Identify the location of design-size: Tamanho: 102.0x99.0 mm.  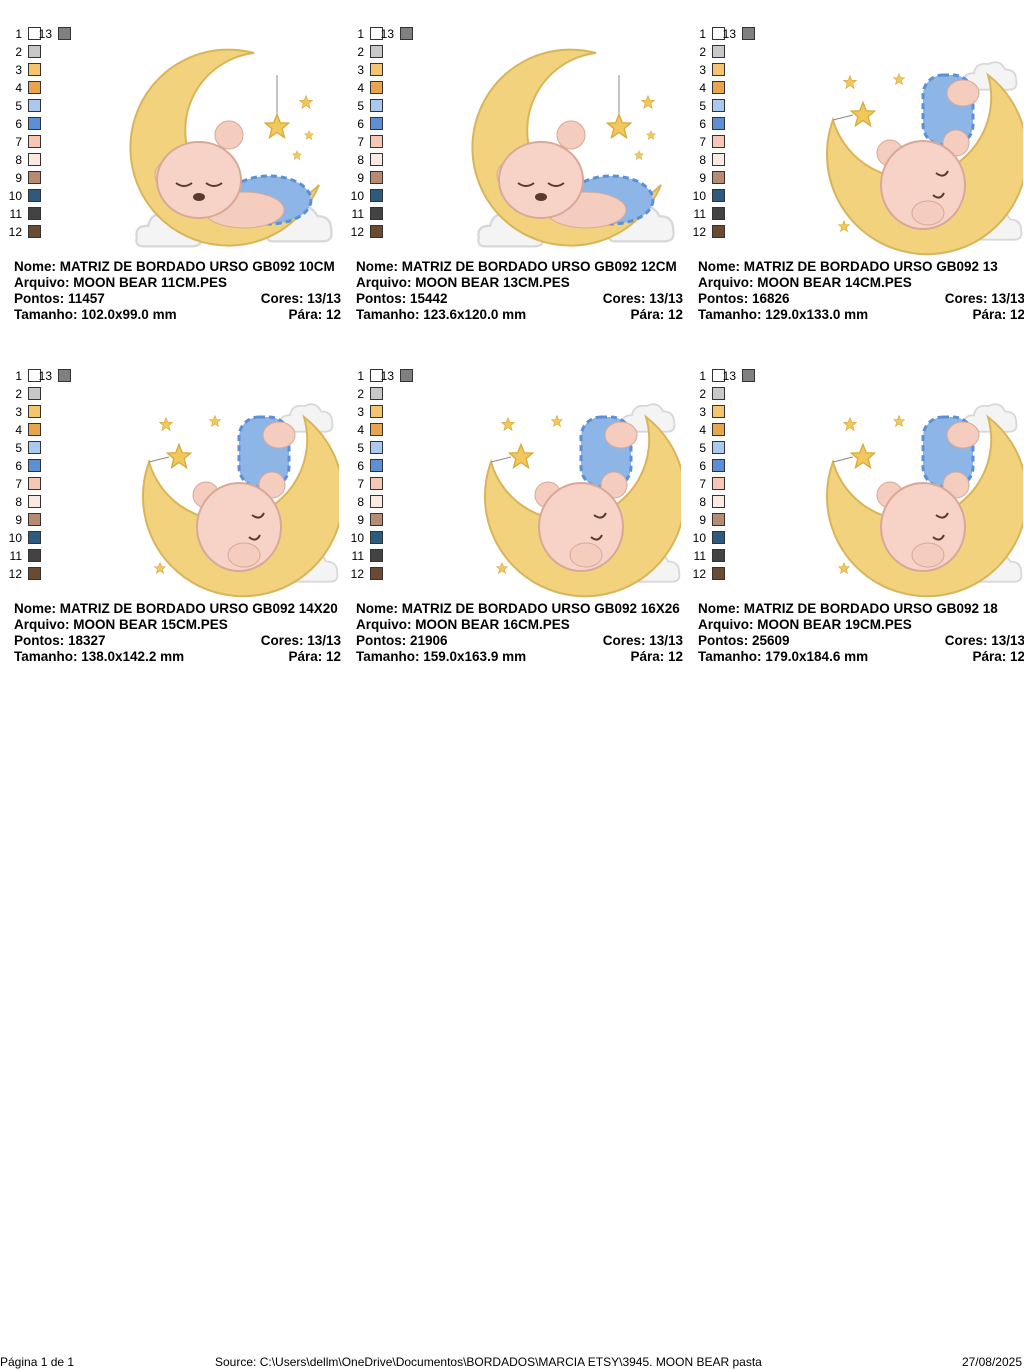
(95, 314).